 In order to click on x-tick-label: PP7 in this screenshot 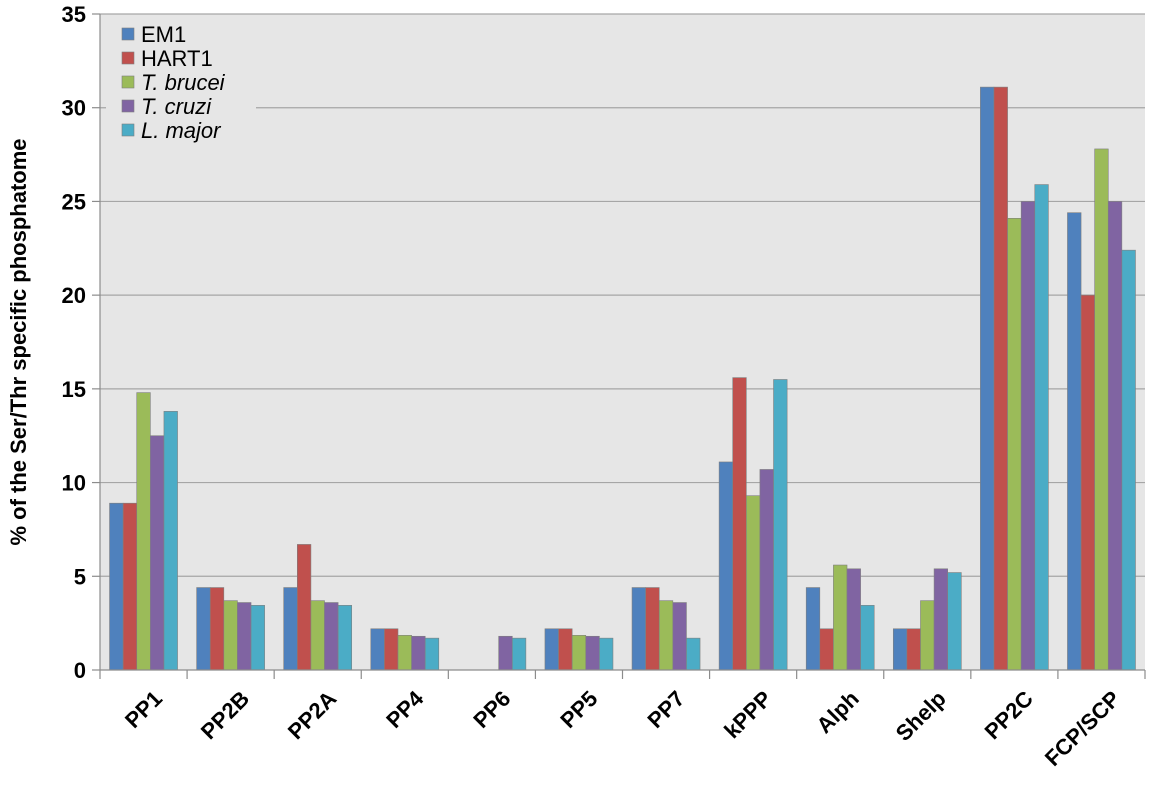, I will do `click(665, 709)`.